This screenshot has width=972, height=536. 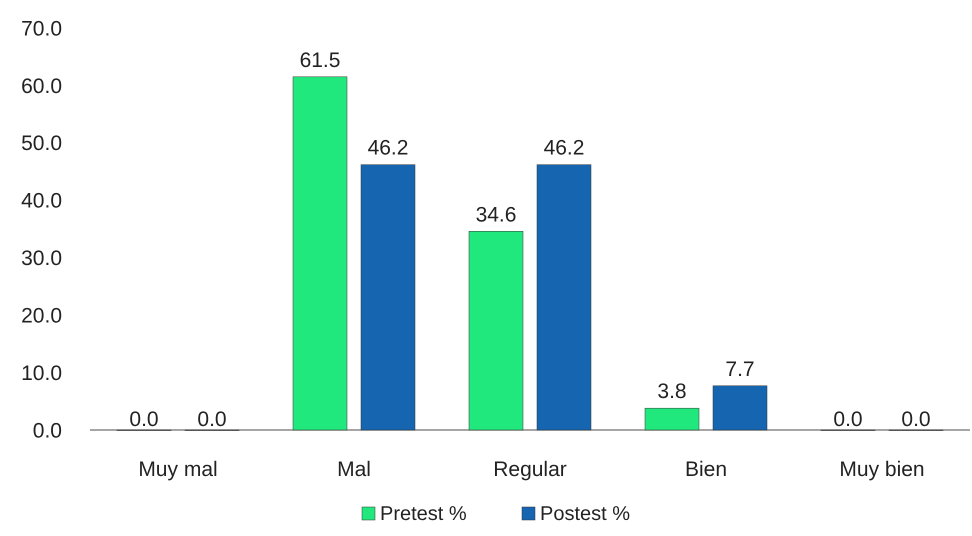 I want to click on data-label: 3.8, so click(x=672, y=392).